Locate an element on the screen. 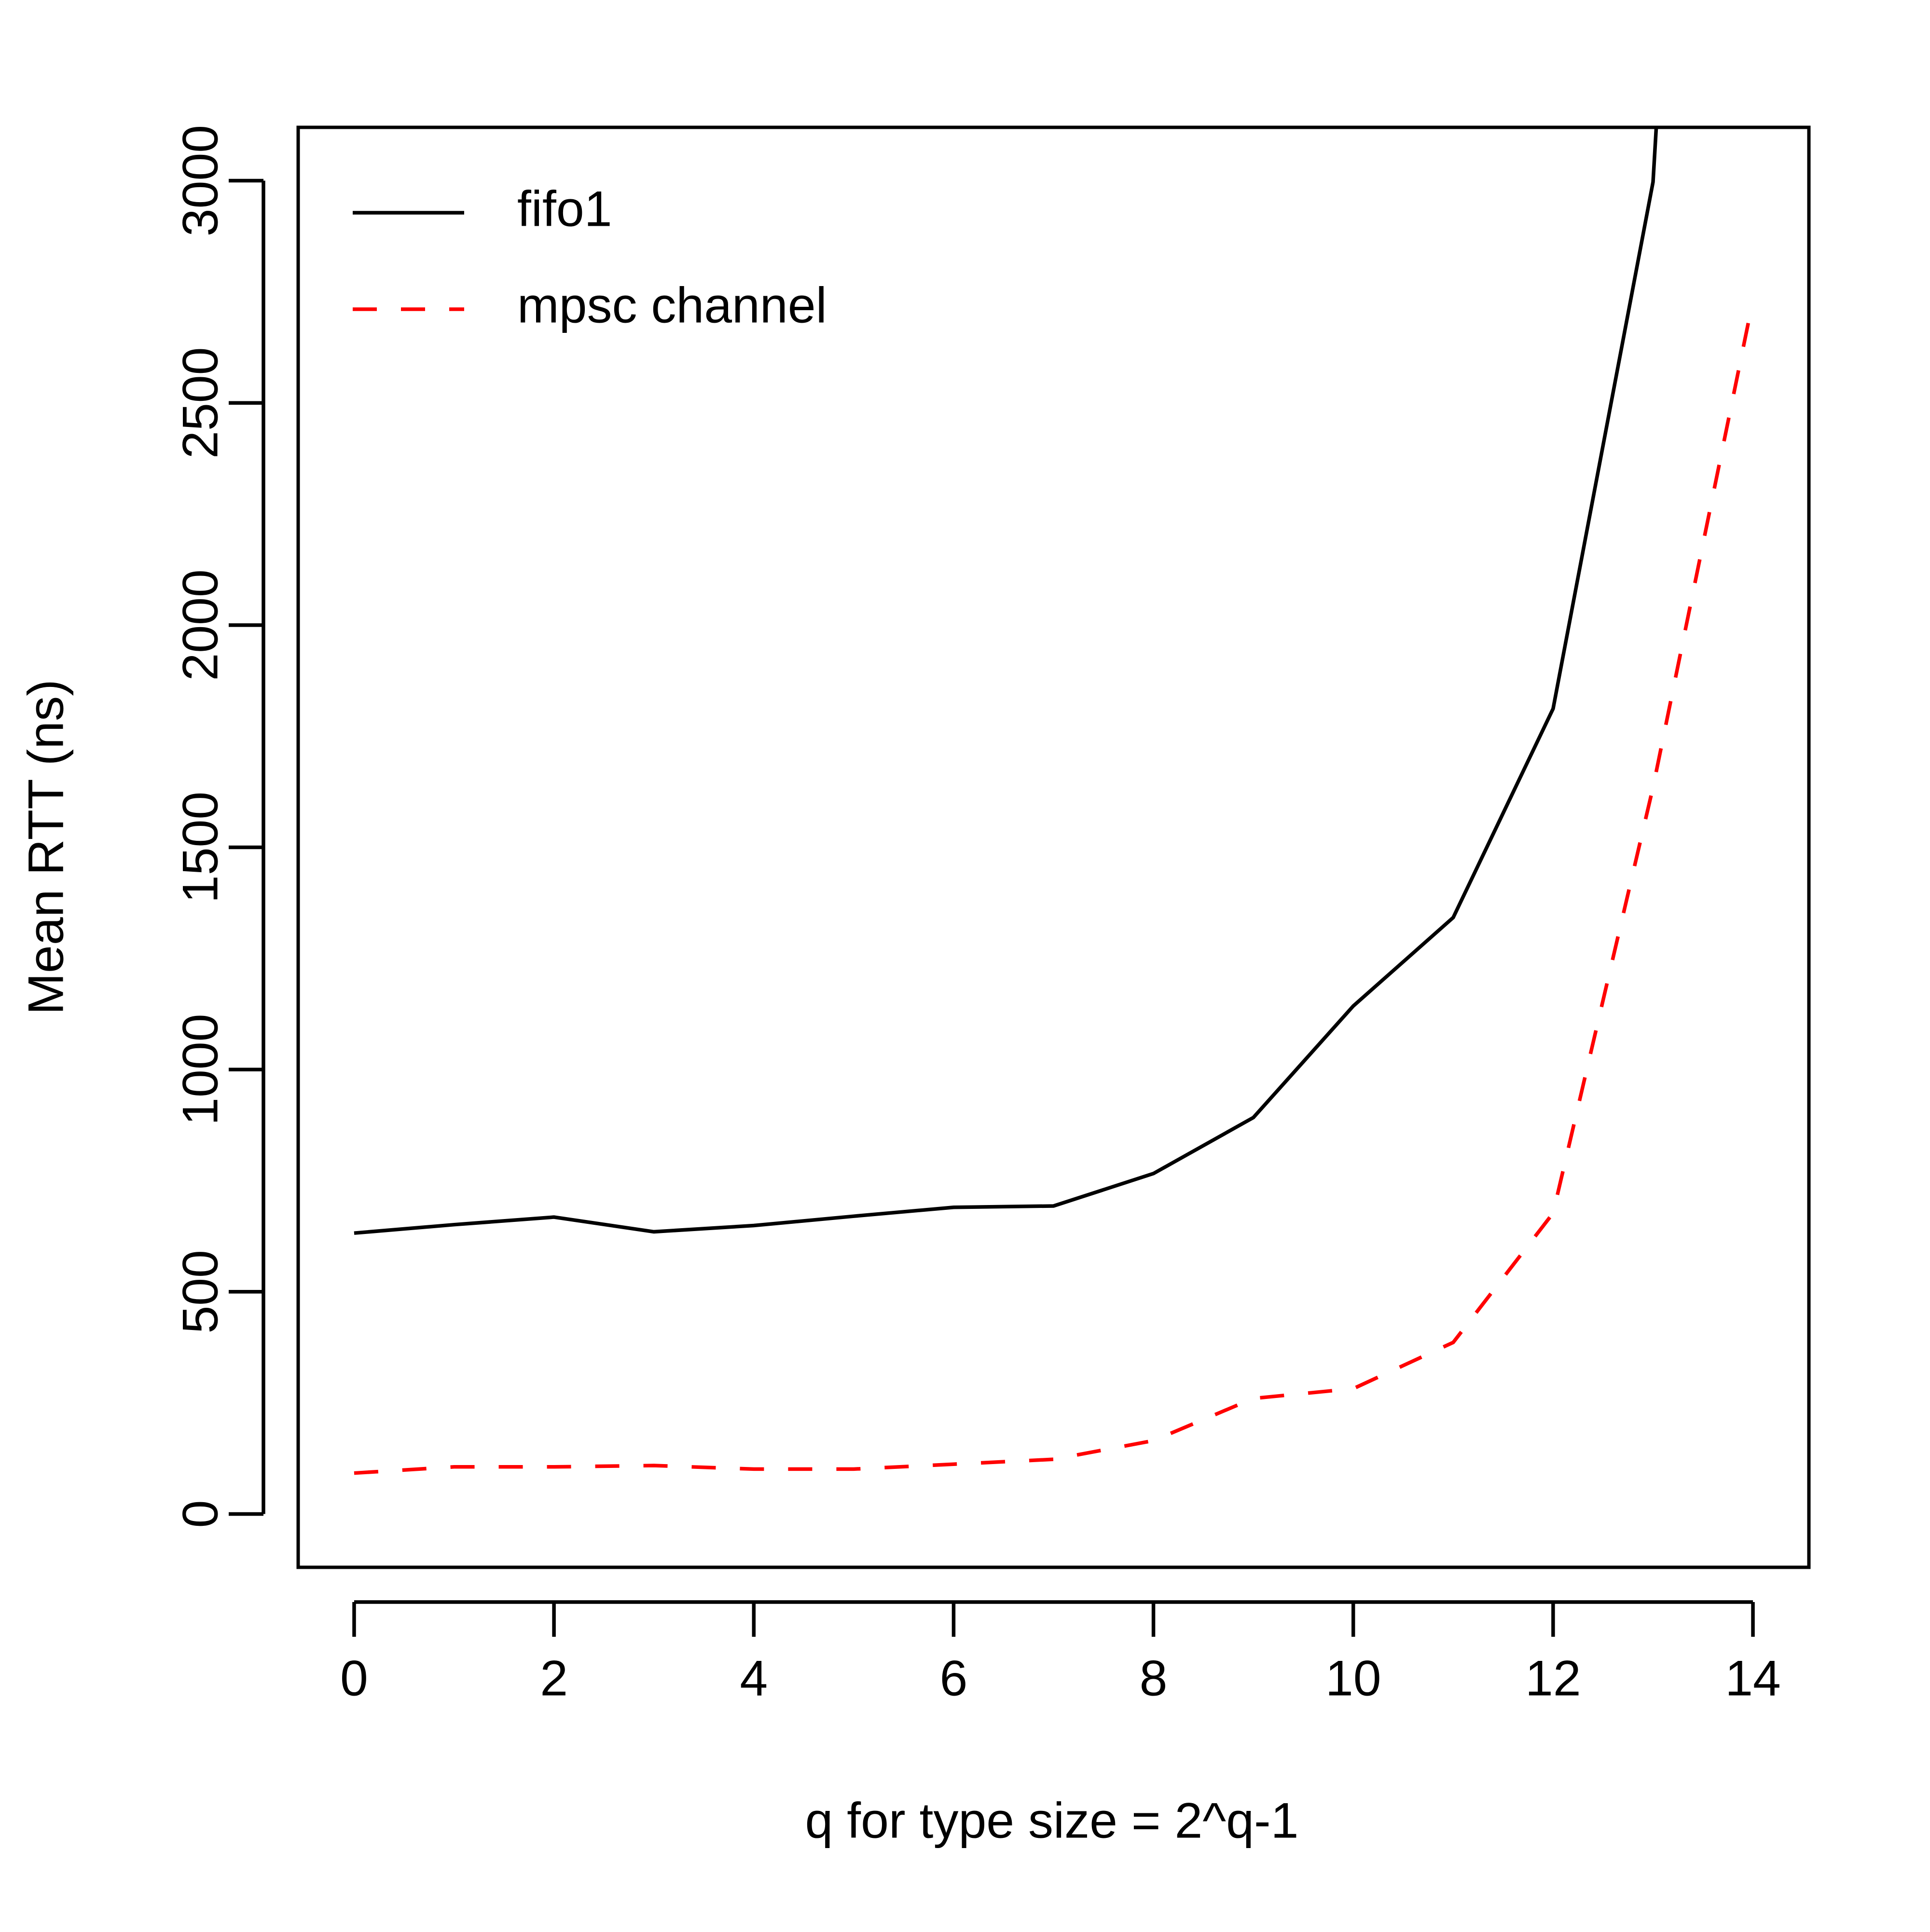 The height and width of the screenshot is (1932, 1930). x-tick-label: 12 is located at coordinates (1553, 1678).